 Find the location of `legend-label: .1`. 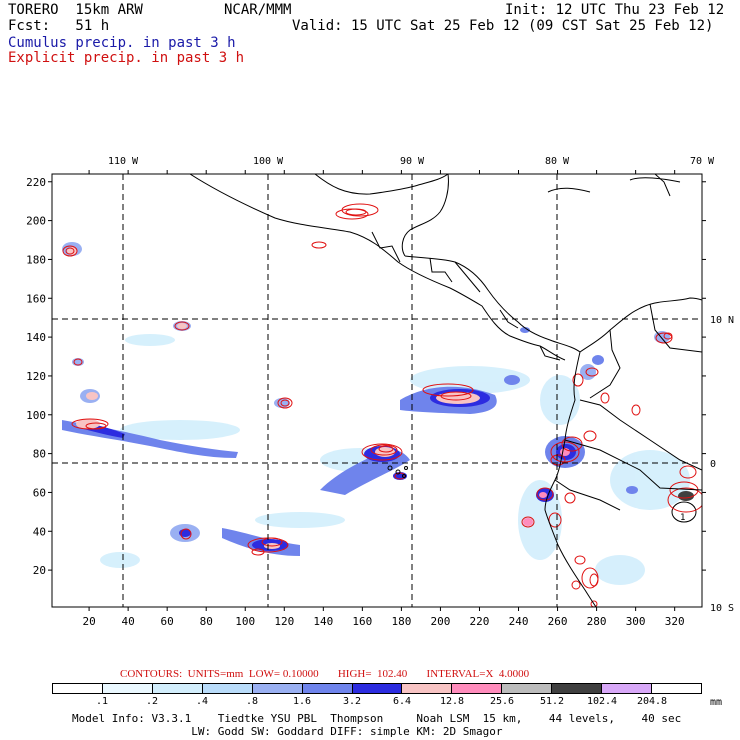

legend-label: .1 is located at coordinates (102, 701).